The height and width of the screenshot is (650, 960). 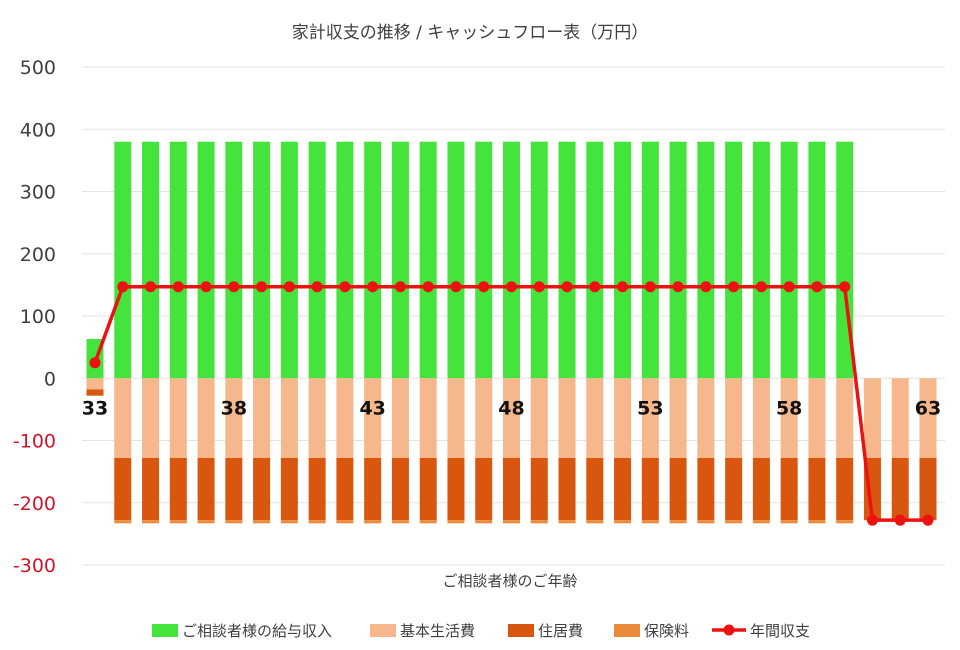 I want to click on y-tick-label: 100, so click(x=38, y=317).